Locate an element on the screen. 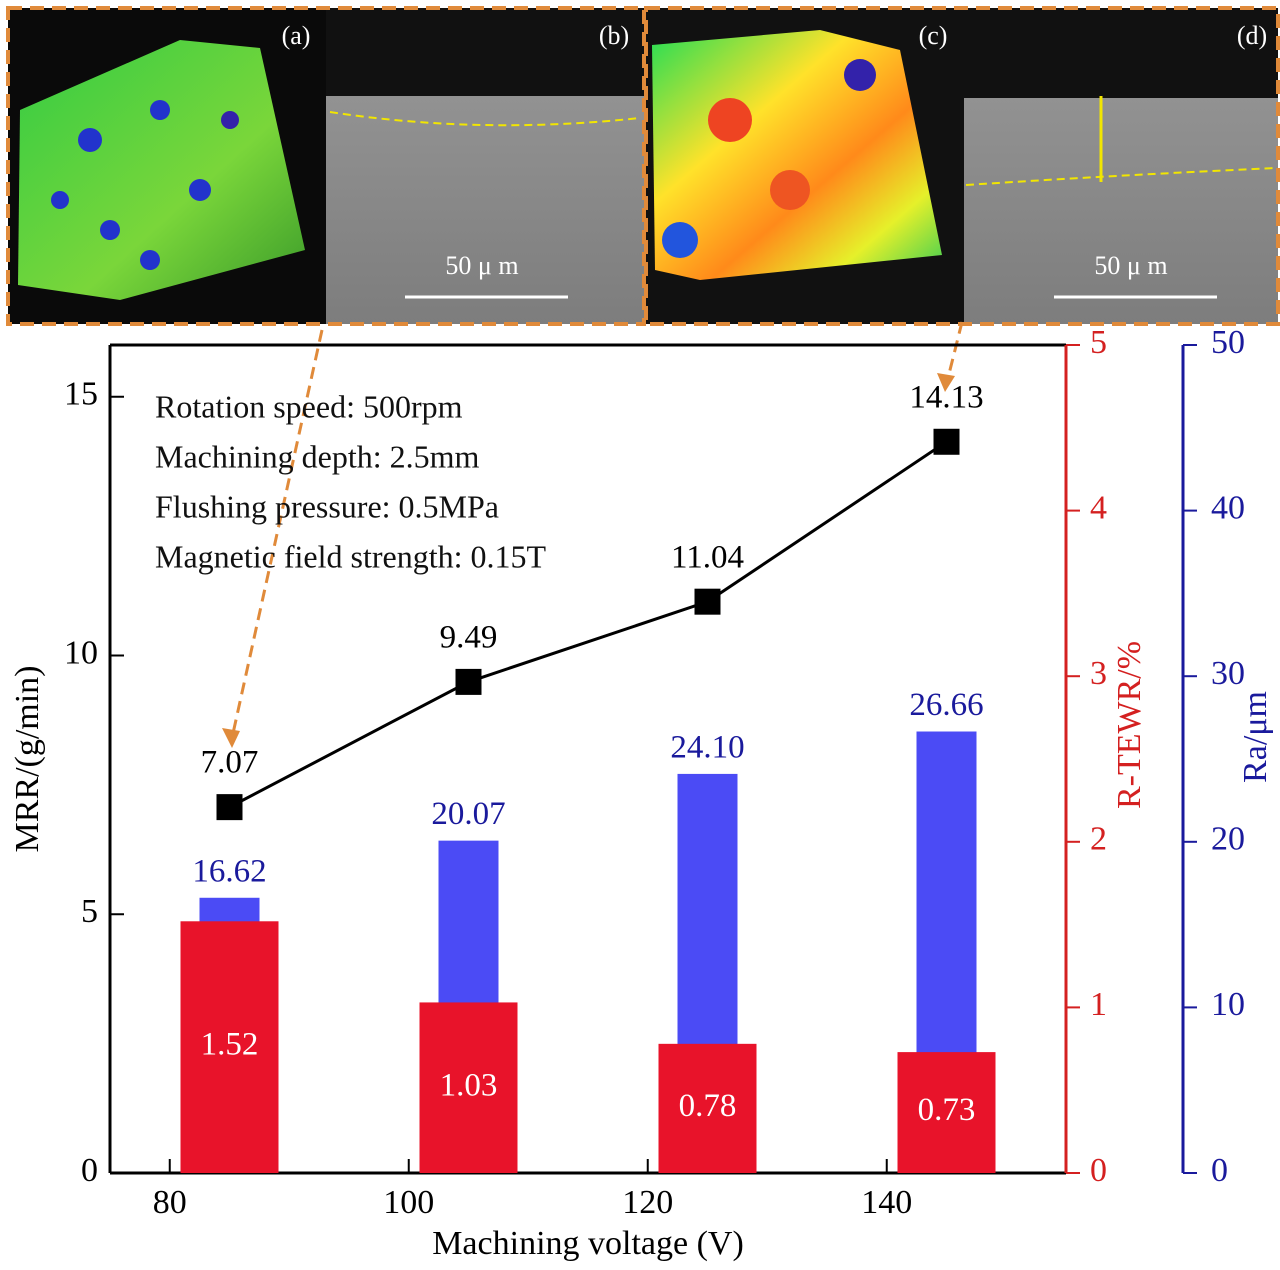  x-axis-label: Machining voltage (V) is located at coordinates (588, 1243).